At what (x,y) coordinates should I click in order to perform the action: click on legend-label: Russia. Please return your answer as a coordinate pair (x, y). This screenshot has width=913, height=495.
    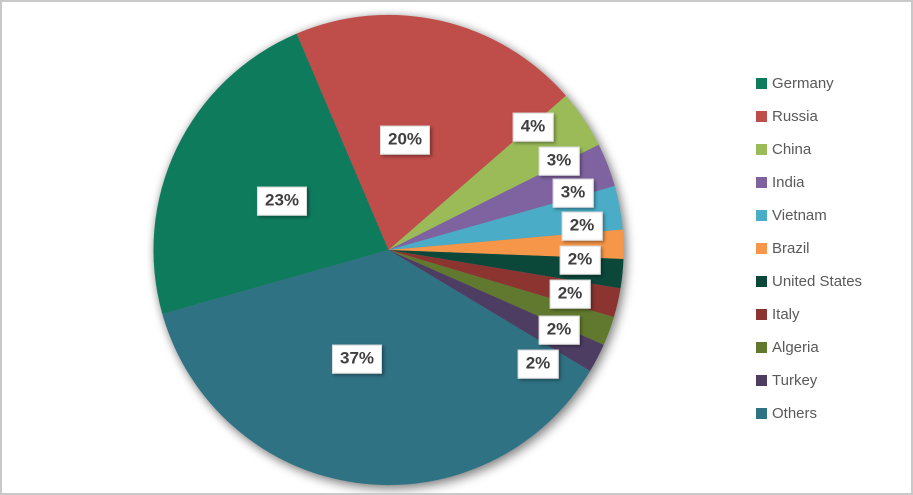
    Looking at the image, I should click on (795, 116).